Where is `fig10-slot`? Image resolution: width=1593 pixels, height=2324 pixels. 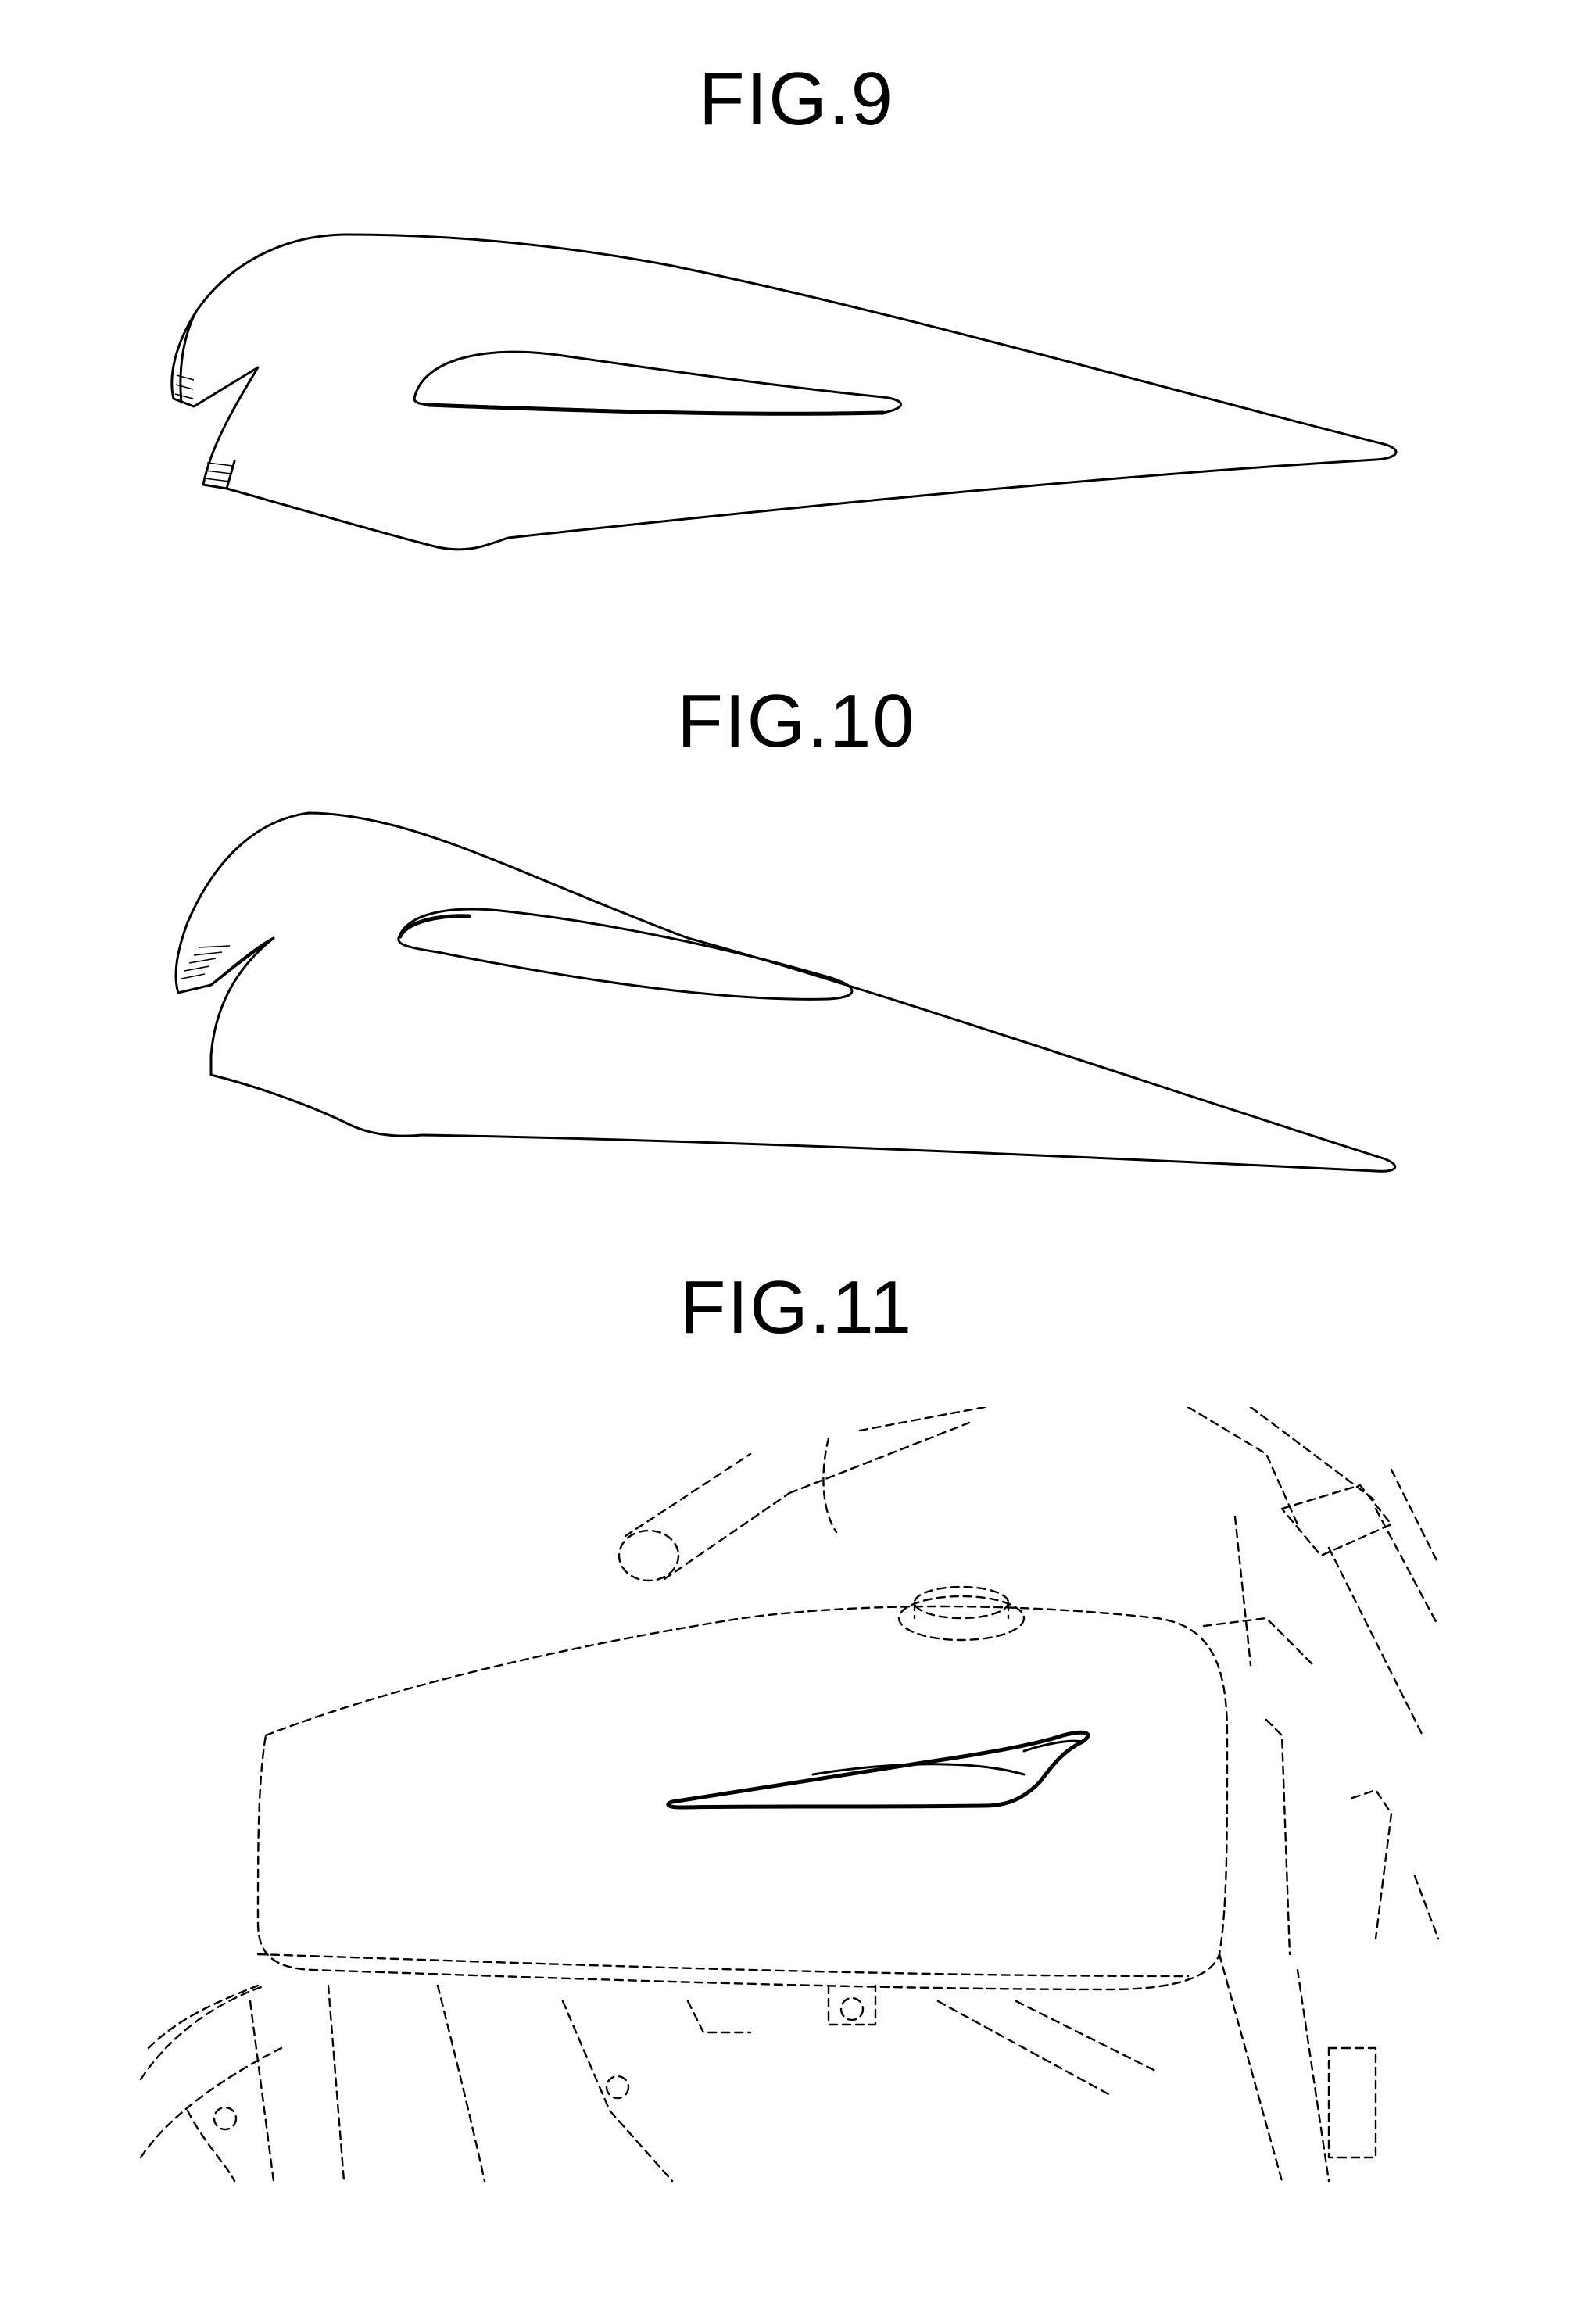
fig10-slot is located at coordinates (625, 954).